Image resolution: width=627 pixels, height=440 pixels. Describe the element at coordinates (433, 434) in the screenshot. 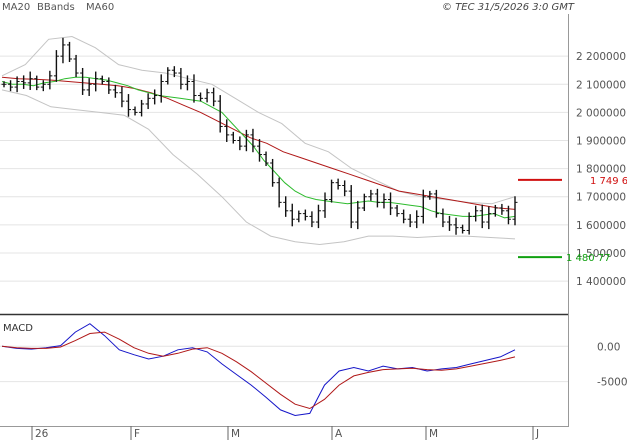

I see `time-tick-label: M` at that location.